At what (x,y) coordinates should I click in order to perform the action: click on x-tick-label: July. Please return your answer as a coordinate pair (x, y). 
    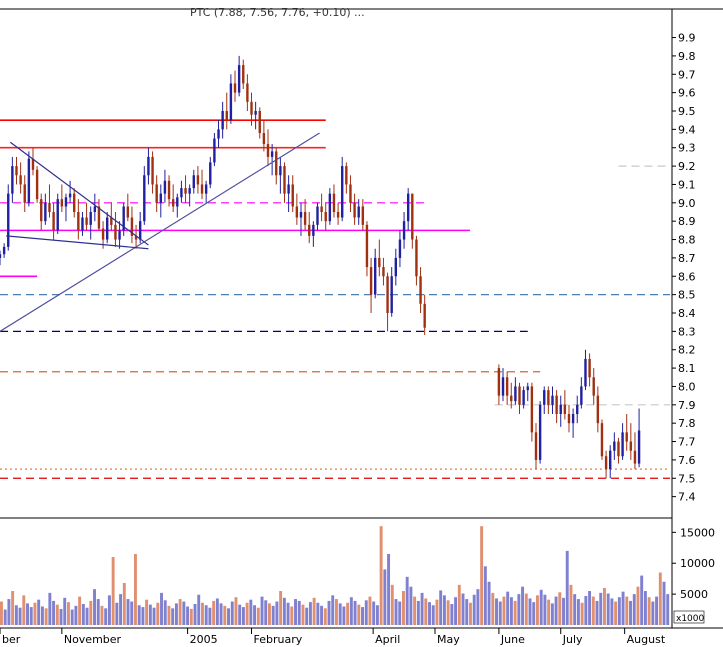
    Looking at the image, I should click on (572, 639).